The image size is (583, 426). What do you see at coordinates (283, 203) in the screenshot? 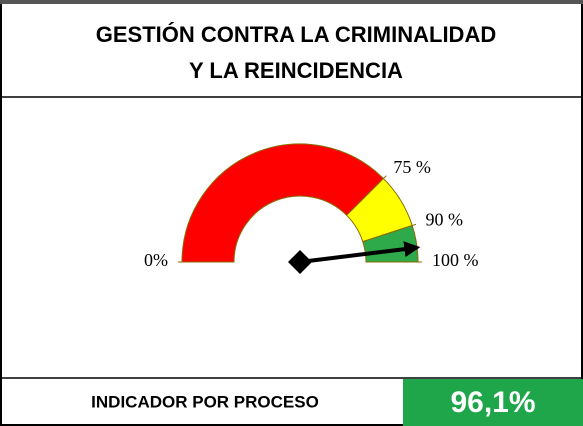
I see `gauge-band` at bounding box center [283, 203].